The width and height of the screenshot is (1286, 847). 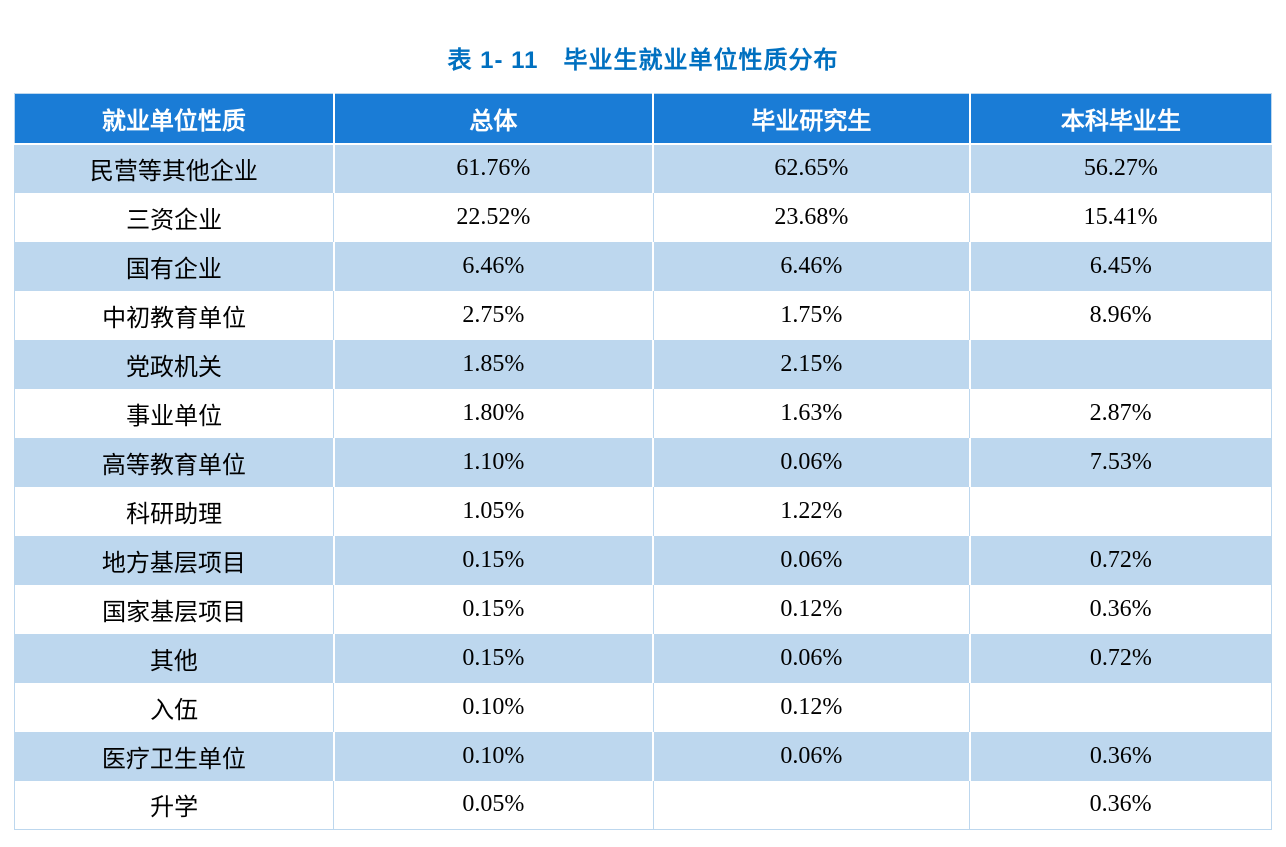 I want to click on row-label: 国家基层项目, so click(x=174, y=609).